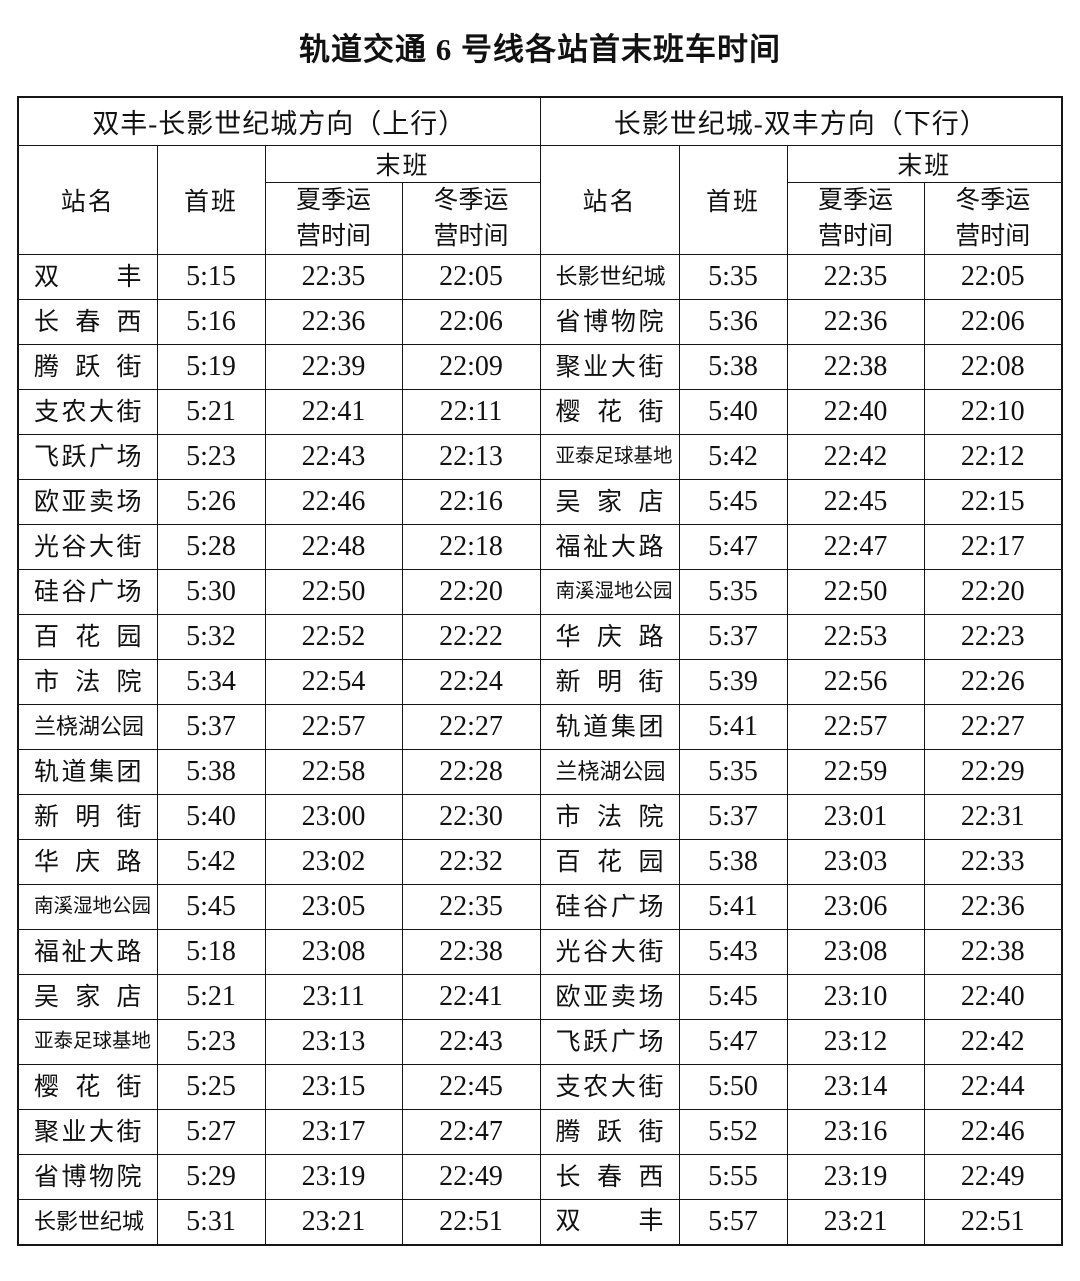 This screenshot has width=1080, height=1281. I want to click on station-cell: 百花园, so click(609, 862).